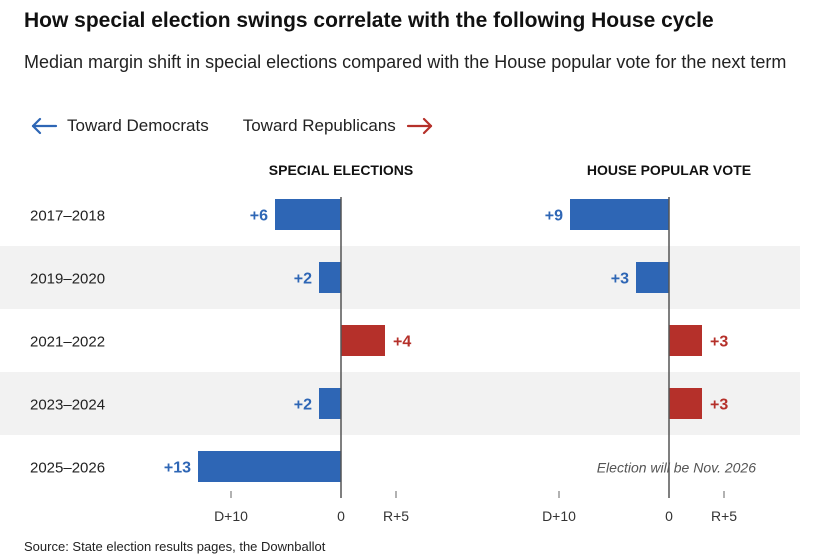 The width and height of the screenshot is (818, 560). I want to click on data-label: +4, so click(402, 342).